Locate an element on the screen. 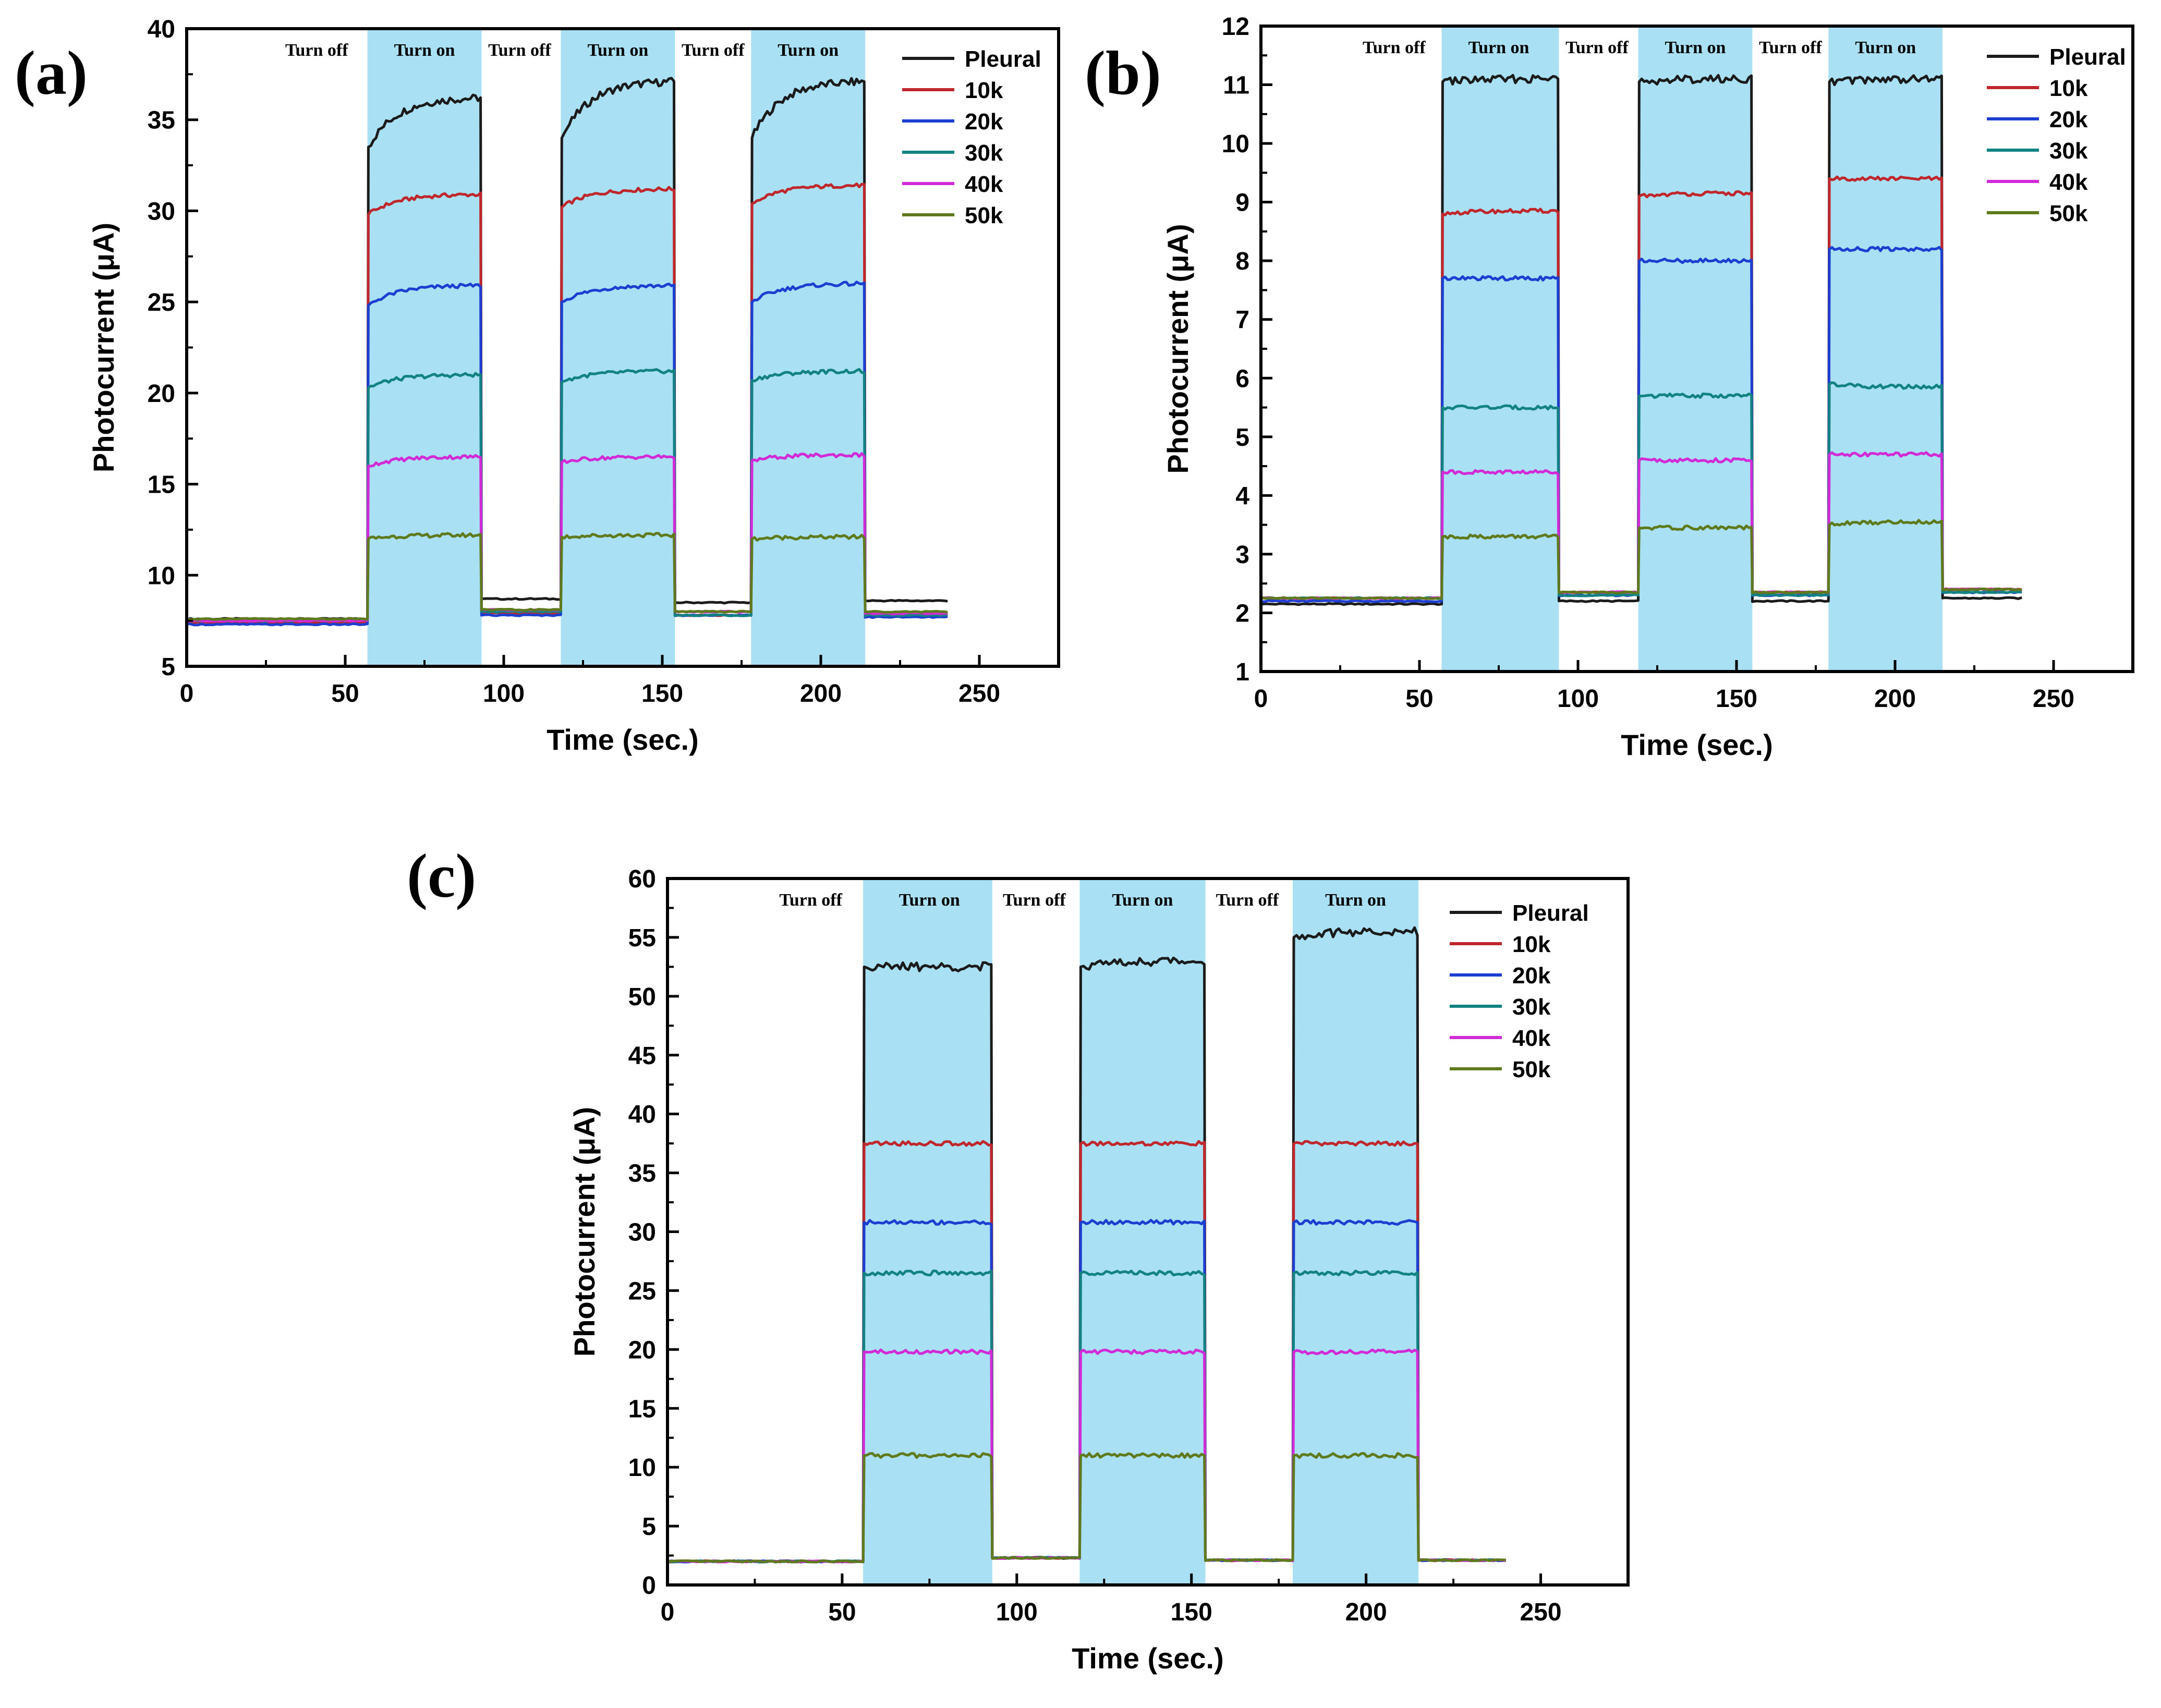 This screenshot has width=2161, height=1708. y-tick-label: 2 is located at coordinates (1242, 613).